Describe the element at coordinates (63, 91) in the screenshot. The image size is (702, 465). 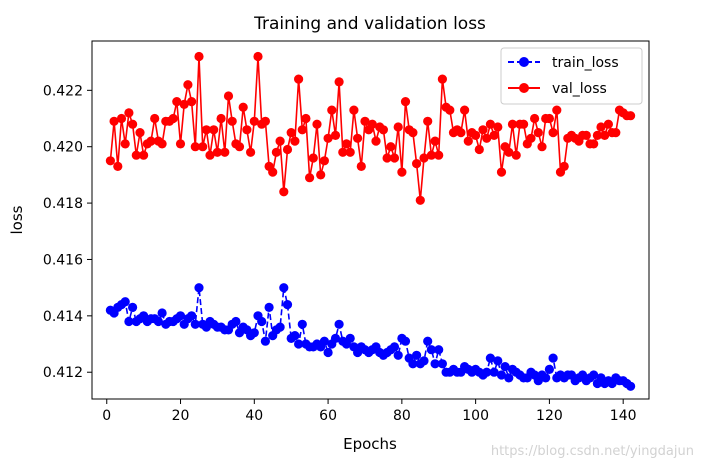
I see `y-tick-label: 0.422` at that location.